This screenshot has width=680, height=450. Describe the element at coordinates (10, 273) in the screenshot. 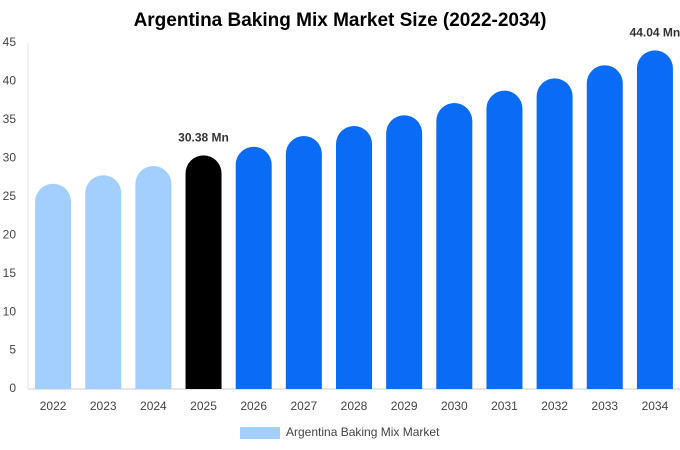

I see `y-tick-label: 15` at that location.